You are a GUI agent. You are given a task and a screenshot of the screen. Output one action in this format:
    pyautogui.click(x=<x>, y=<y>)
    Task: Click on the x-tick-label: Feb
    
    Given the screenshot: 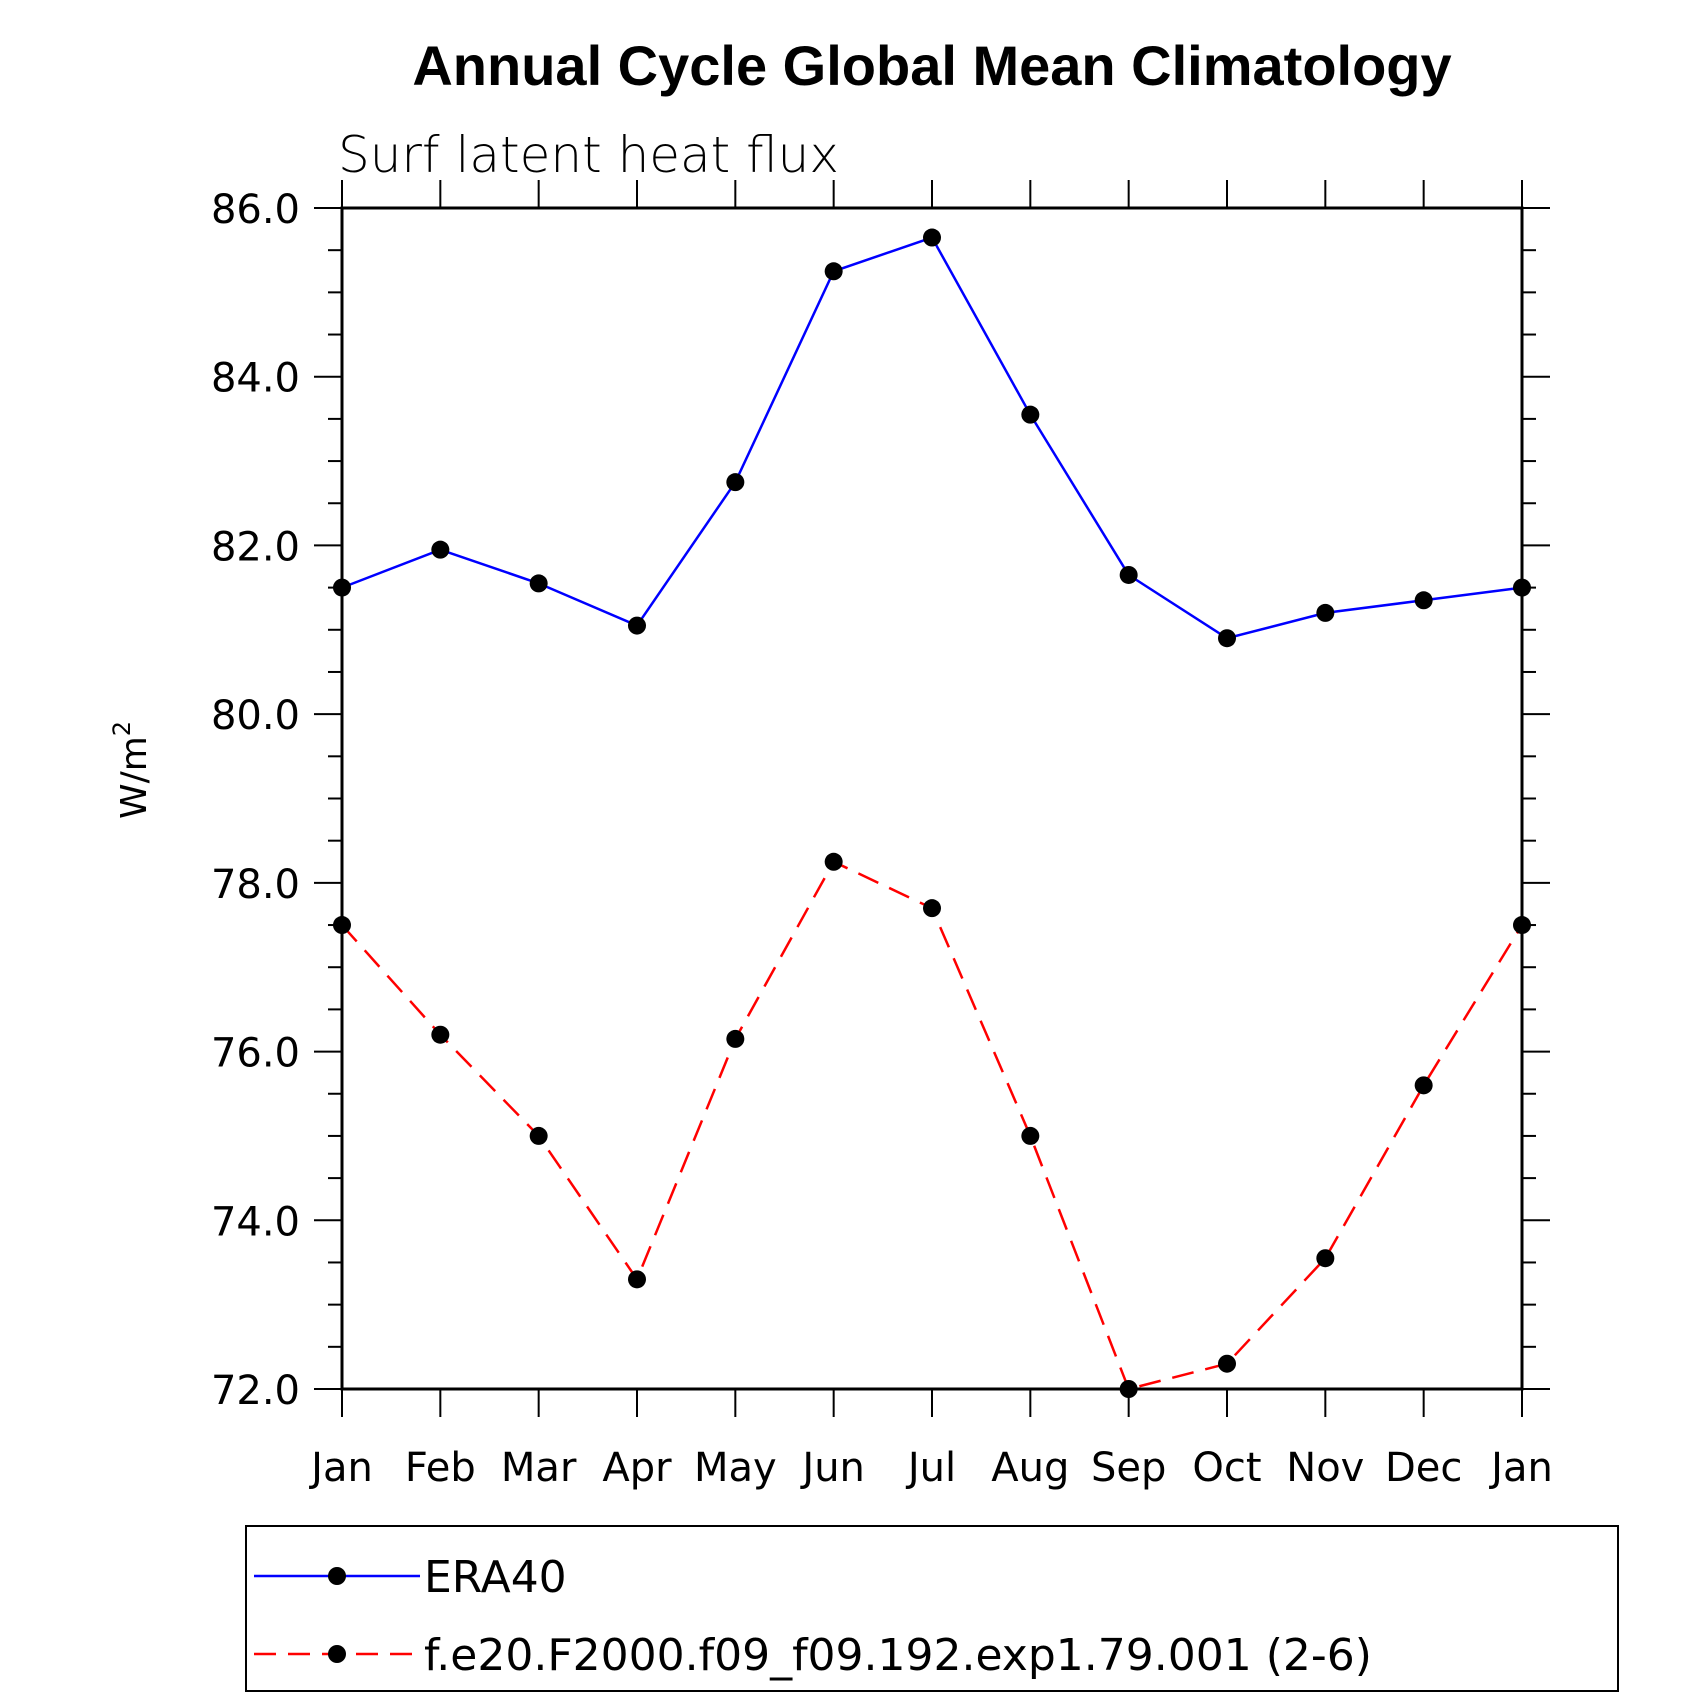 What is the action you would take?
    pyautogui.click(x=440, y=1468)
    